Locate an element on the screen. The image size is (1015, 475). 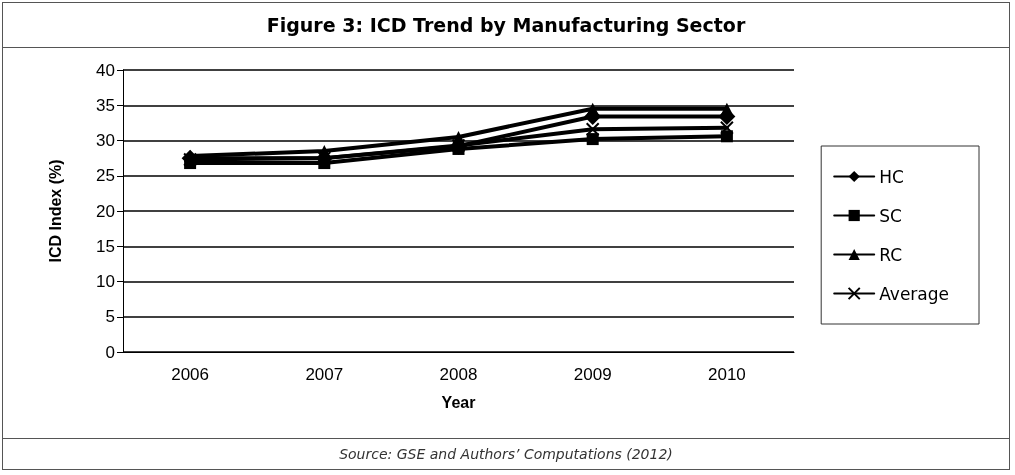
y-tick-label: 5 is located at coordinates (110, 317).